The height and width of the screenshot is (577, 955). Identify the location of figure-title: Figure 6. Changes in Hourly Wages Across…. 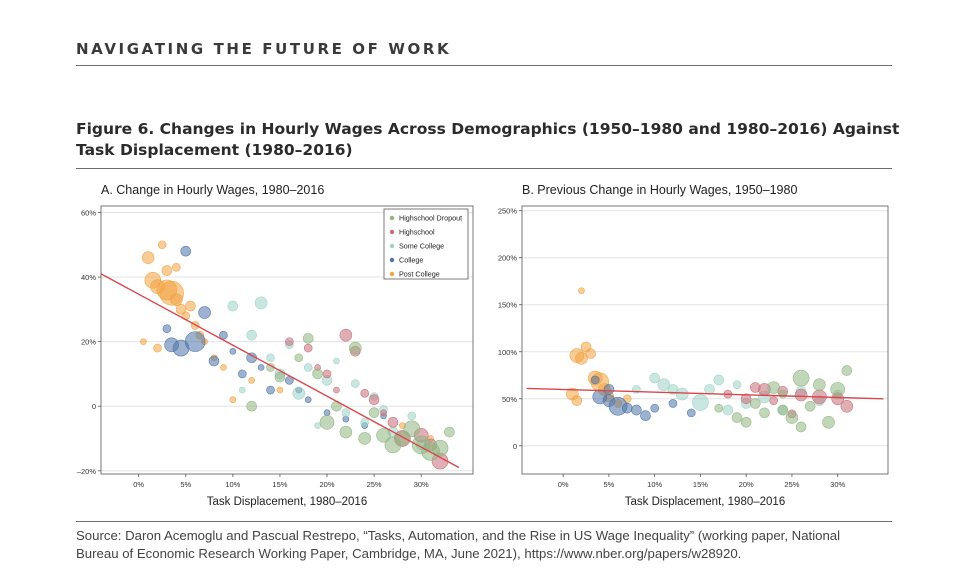
(491, 140).